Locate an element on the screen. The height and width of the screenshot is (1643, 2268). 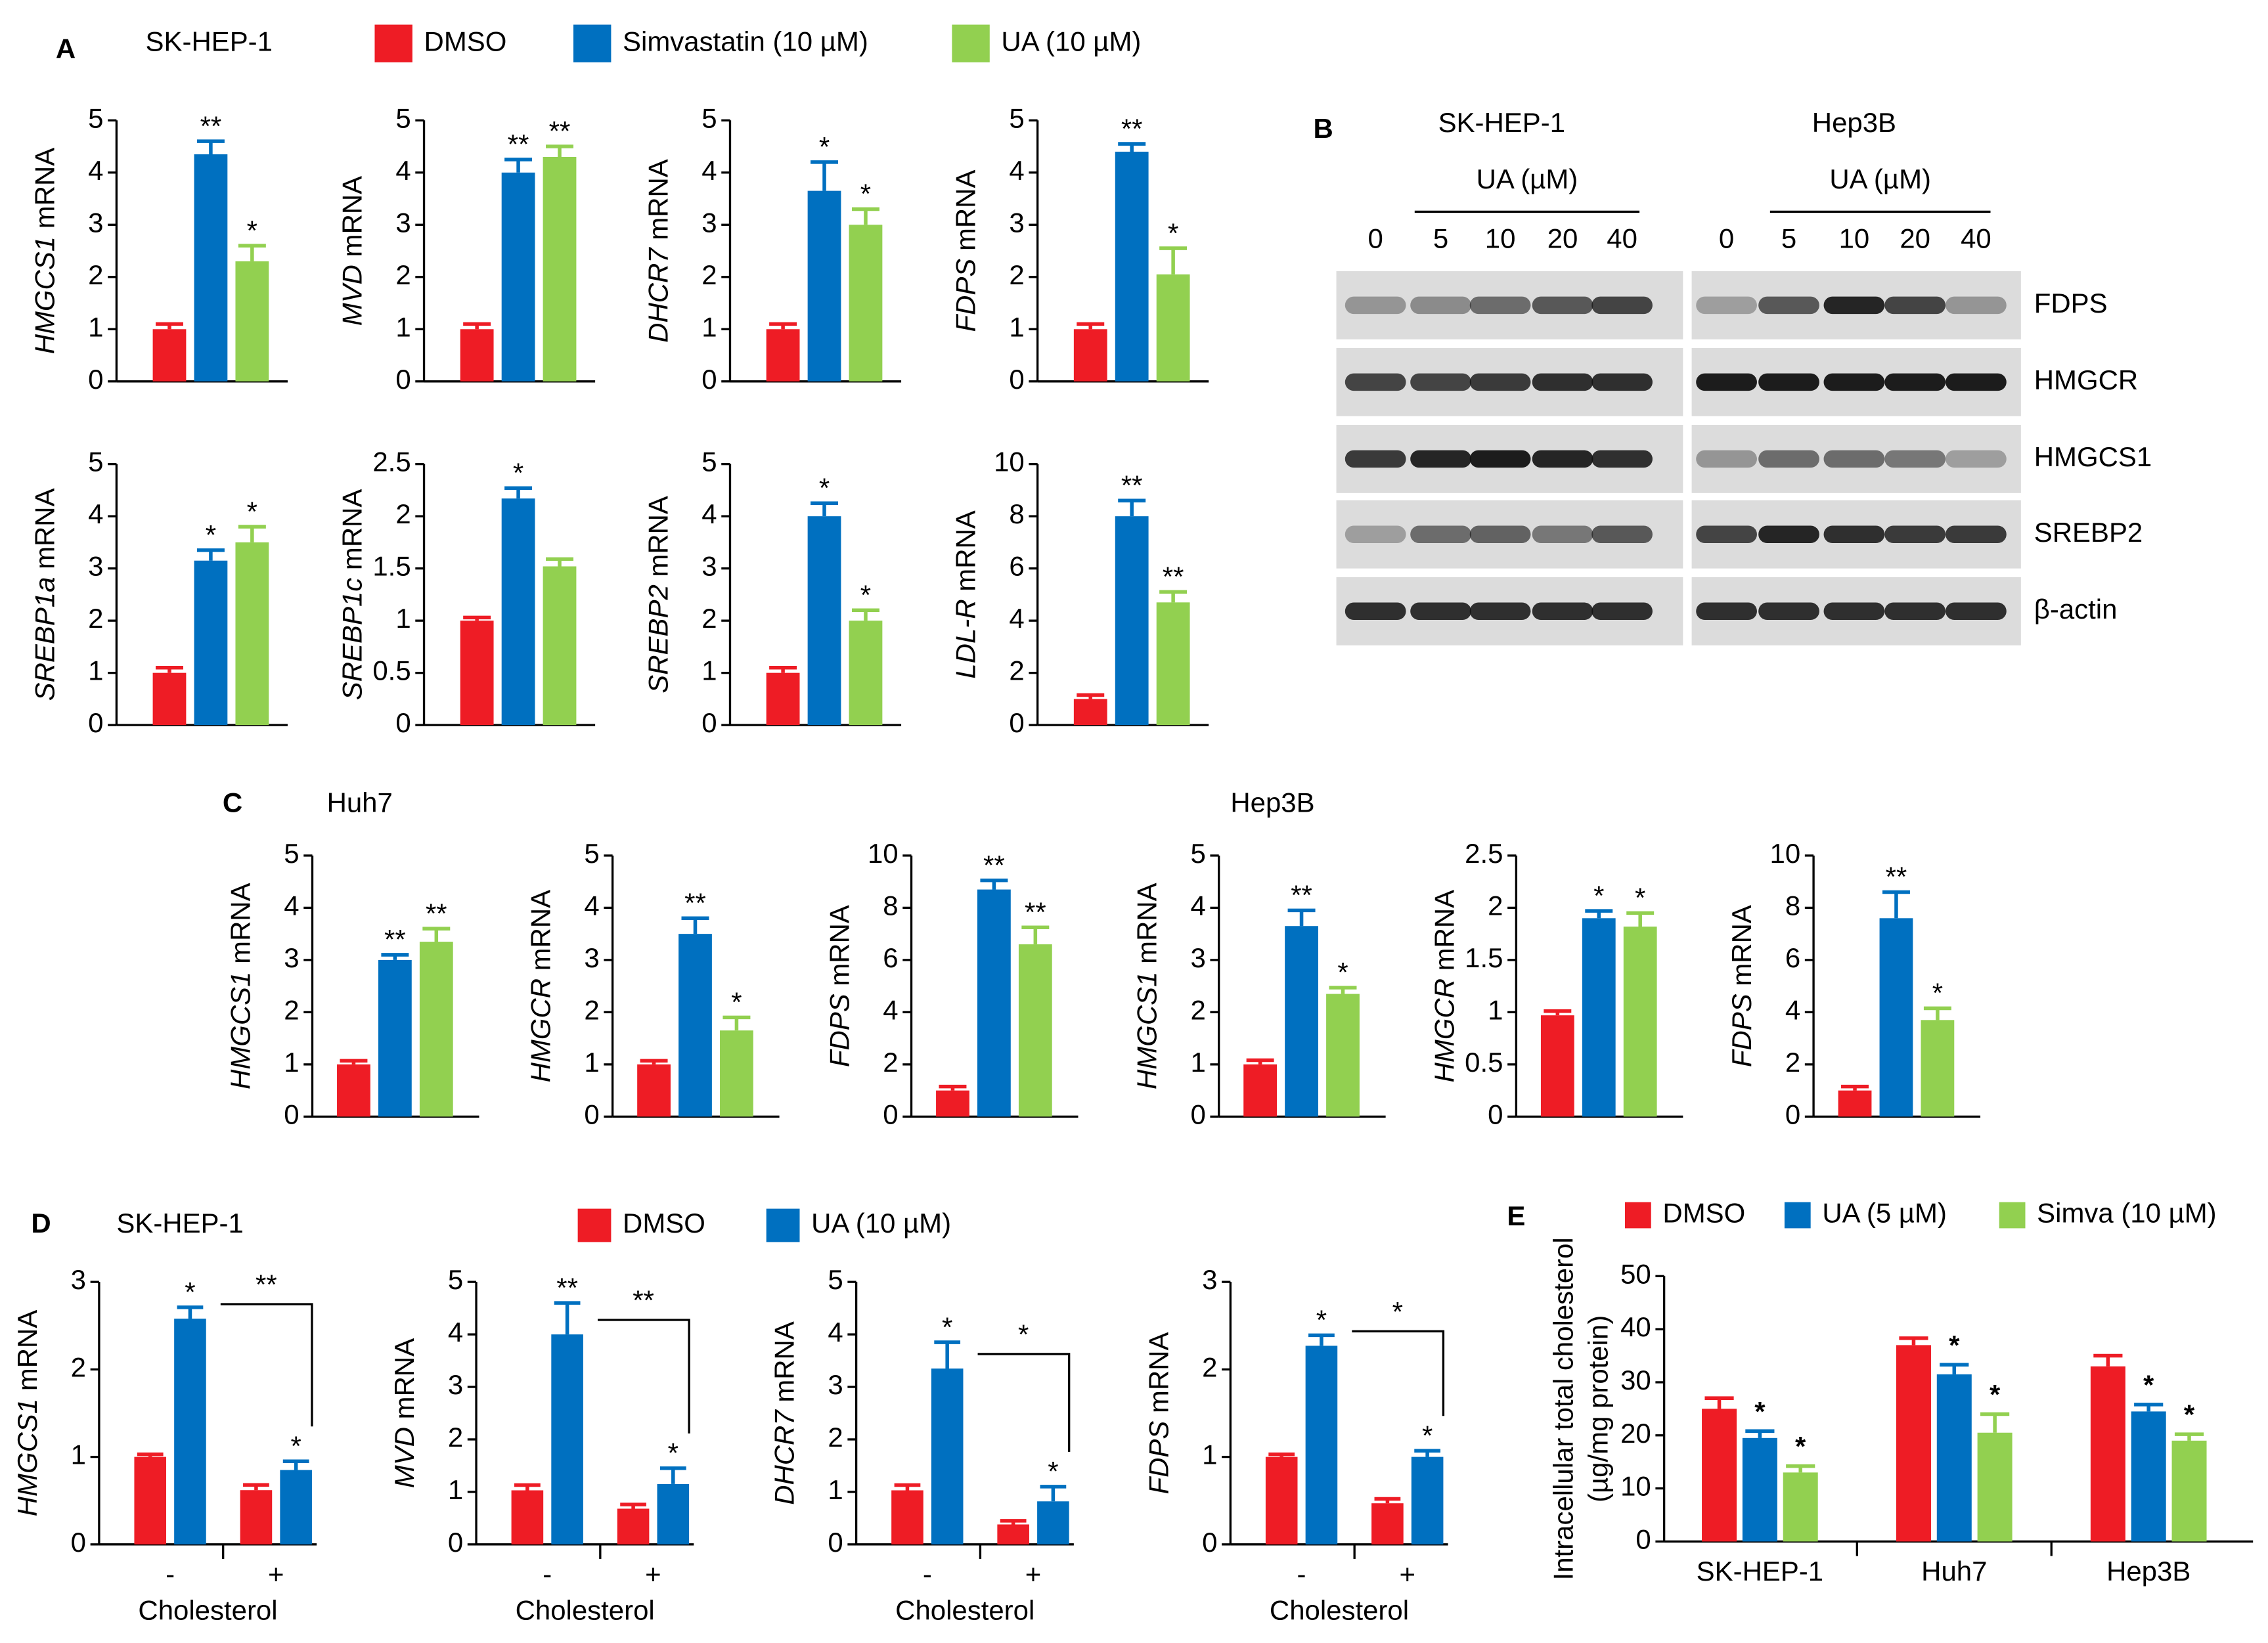
x-tick-label: - is located at coordinates (547, 1573).